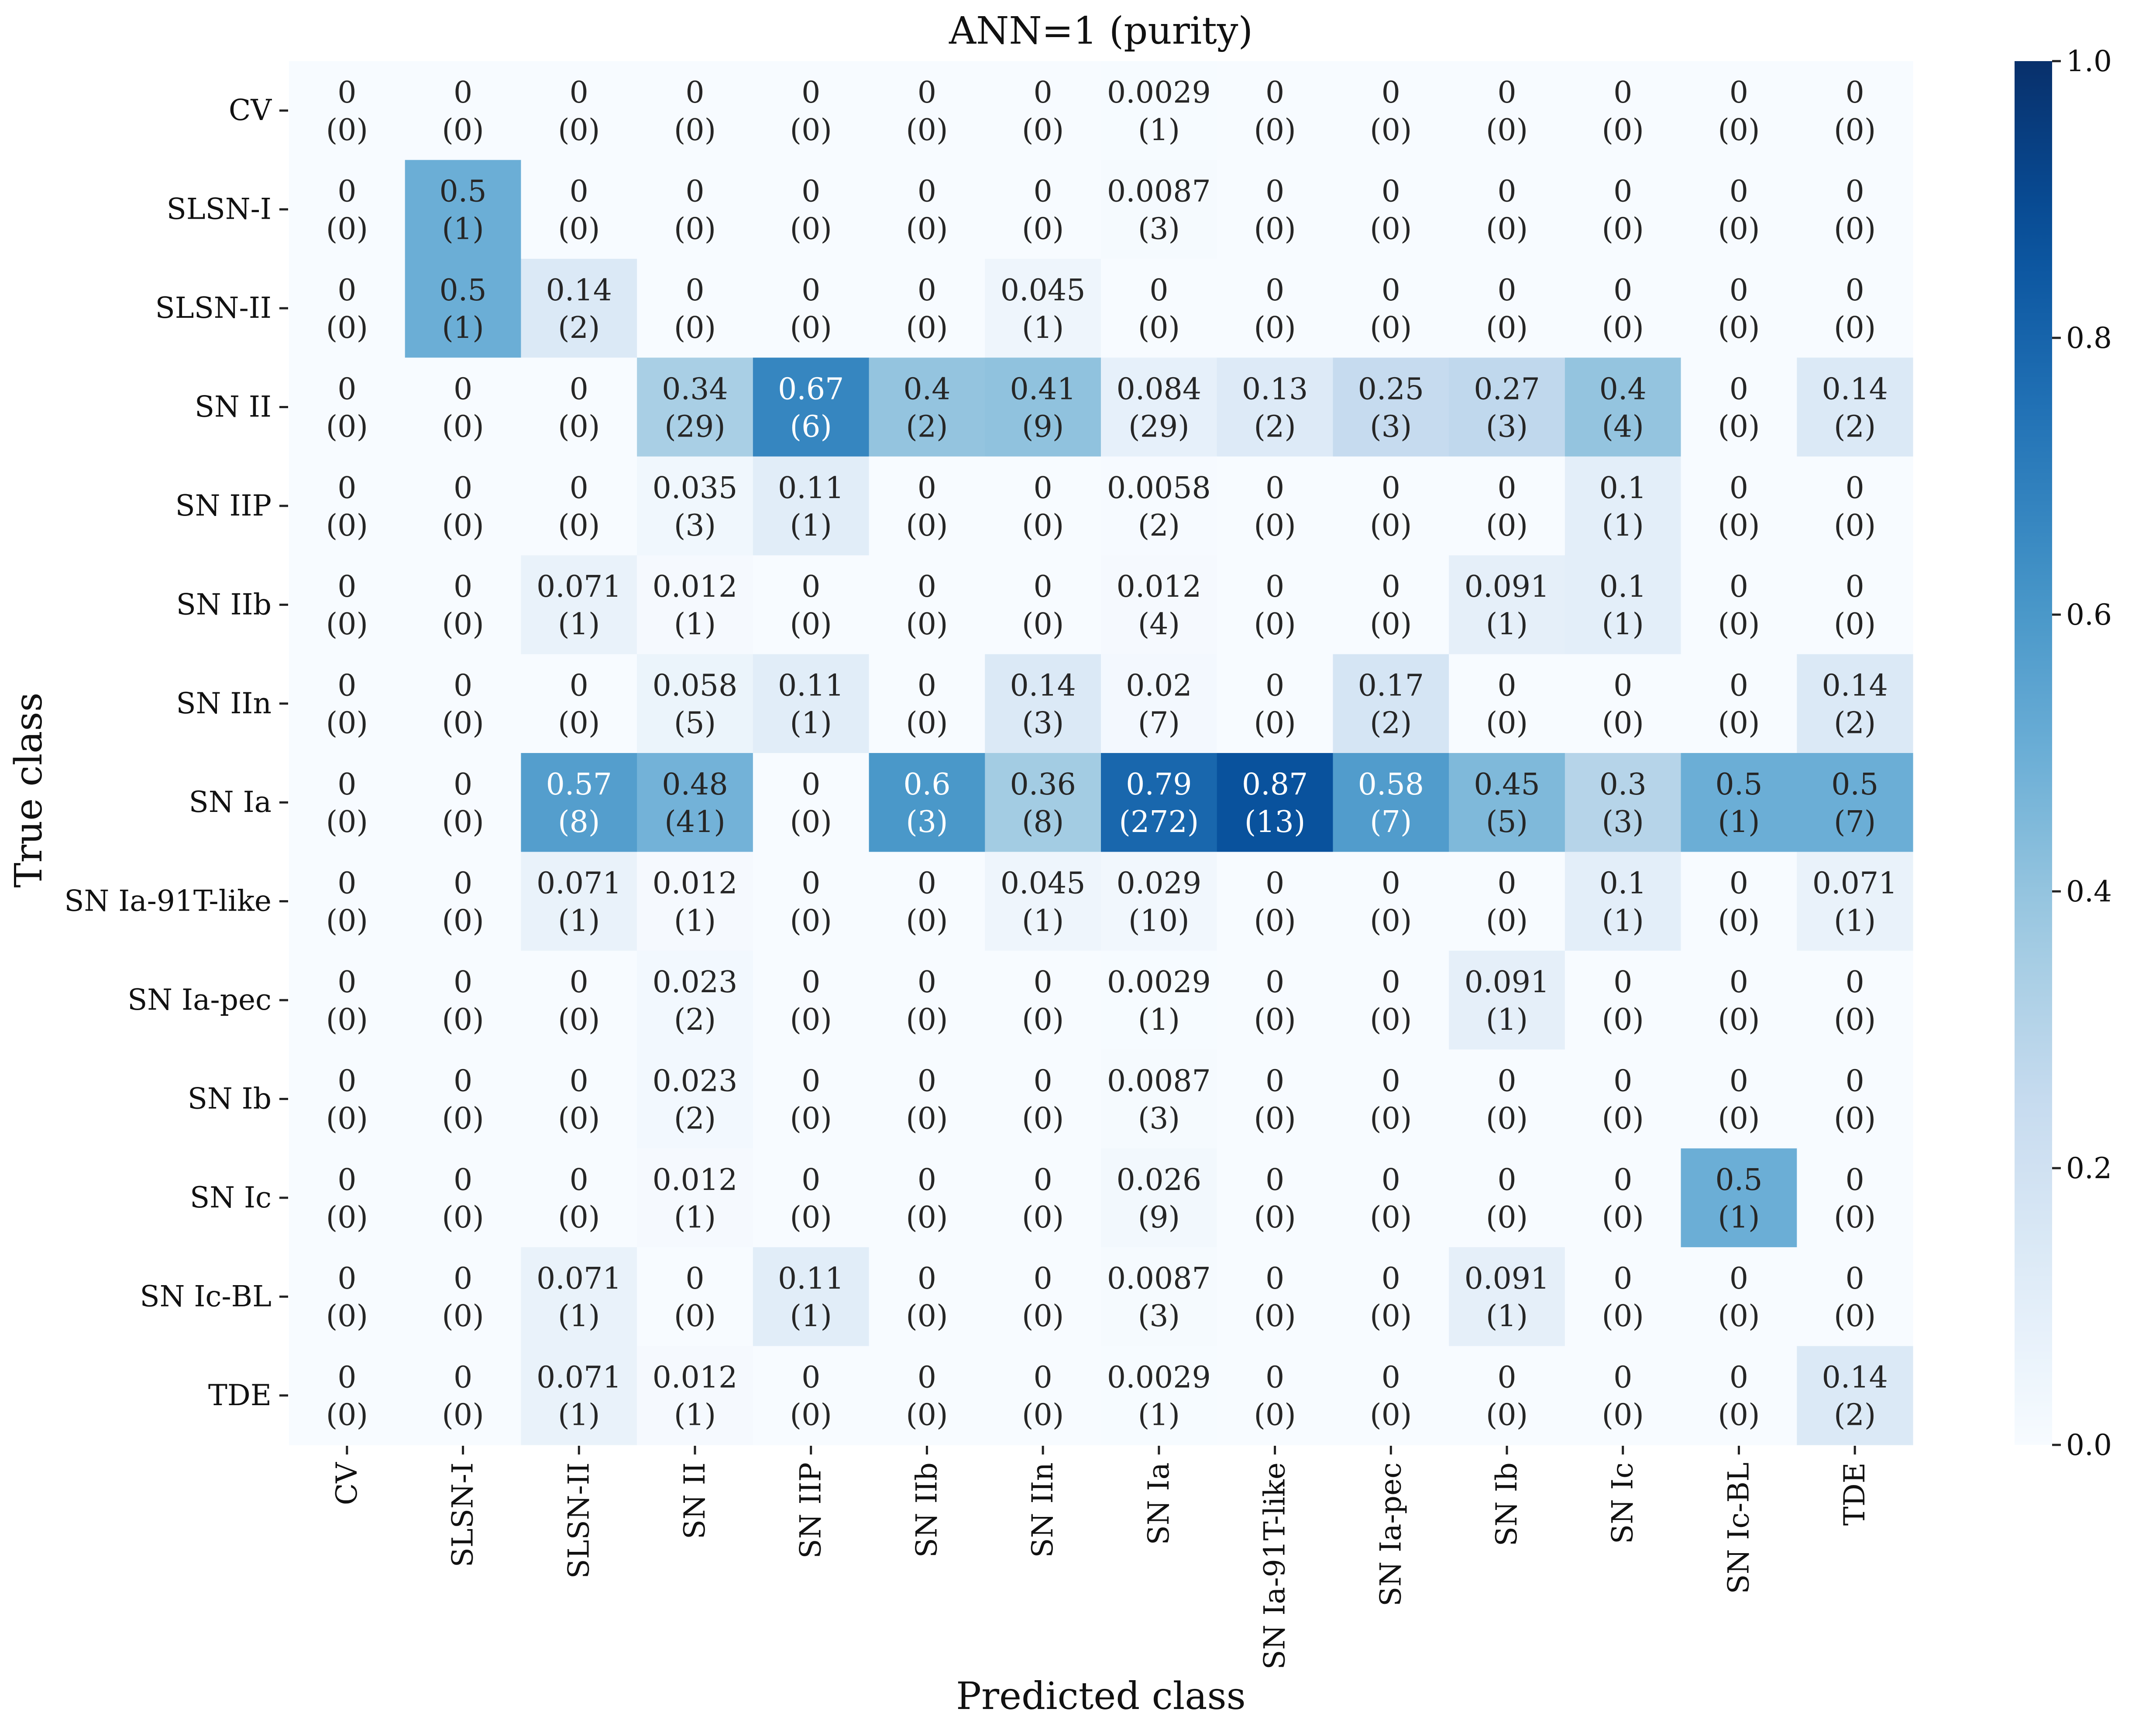 The width and height of the screenshot is (2156, 1733). I want to click on y-tick-label: SN Ia, so click(231, 802).